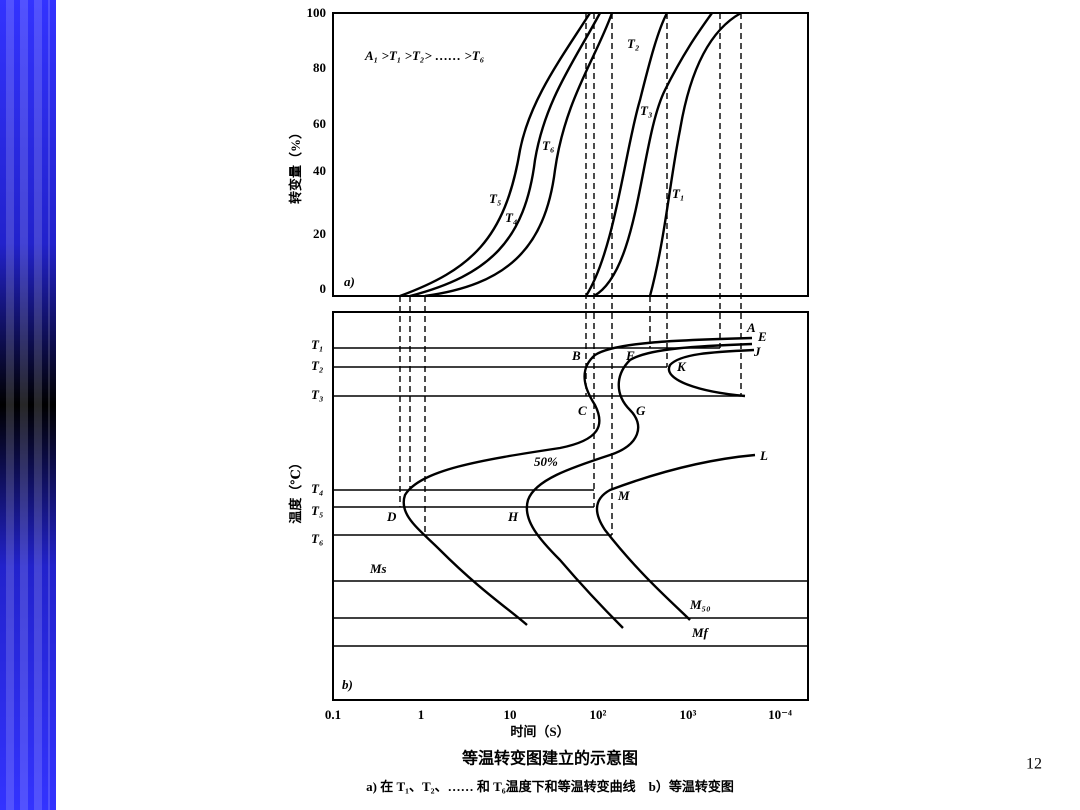  What do you see at coordinates (349, 281) in the screenshot?
I see `panel-label: a)` at bounding box center [349, 281].